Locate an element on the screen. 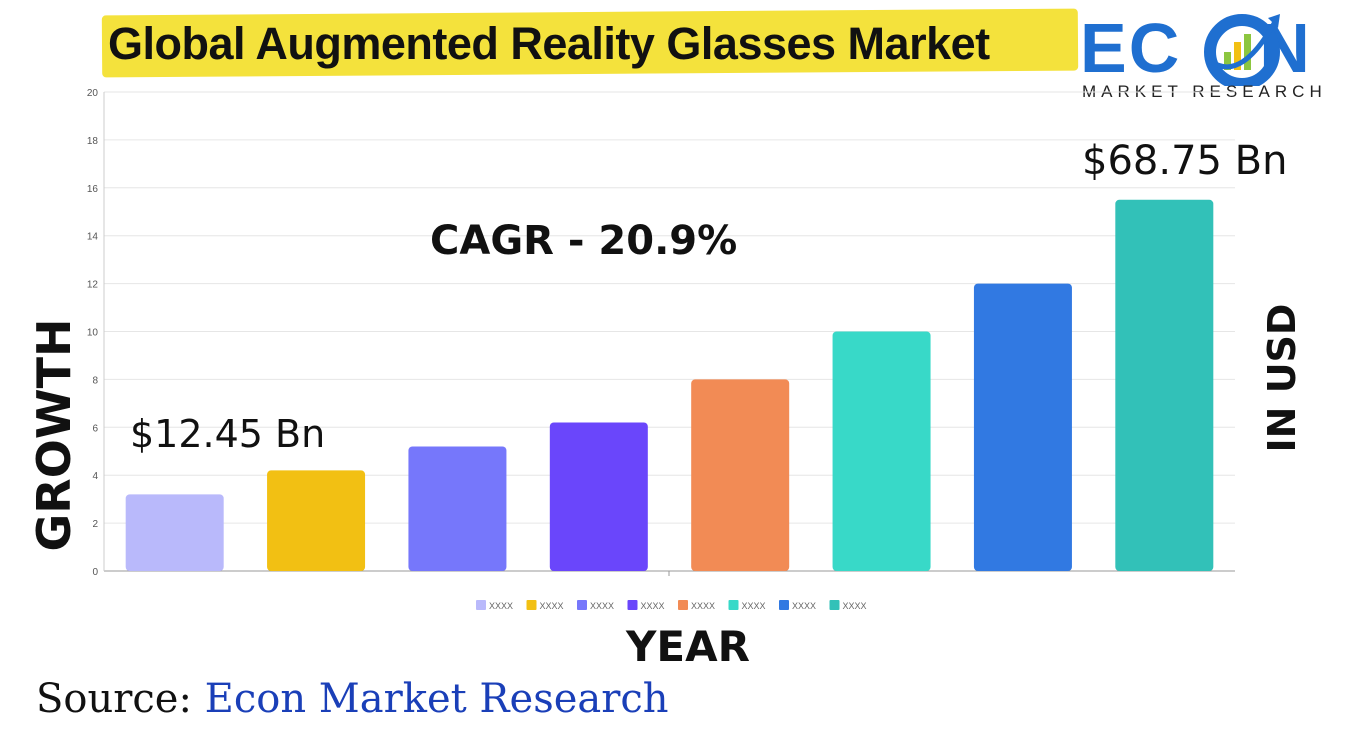 The image size is (1353, 738). chart-title: Global Augmented Reality Glasses Market is located at coordinates (549, 43).